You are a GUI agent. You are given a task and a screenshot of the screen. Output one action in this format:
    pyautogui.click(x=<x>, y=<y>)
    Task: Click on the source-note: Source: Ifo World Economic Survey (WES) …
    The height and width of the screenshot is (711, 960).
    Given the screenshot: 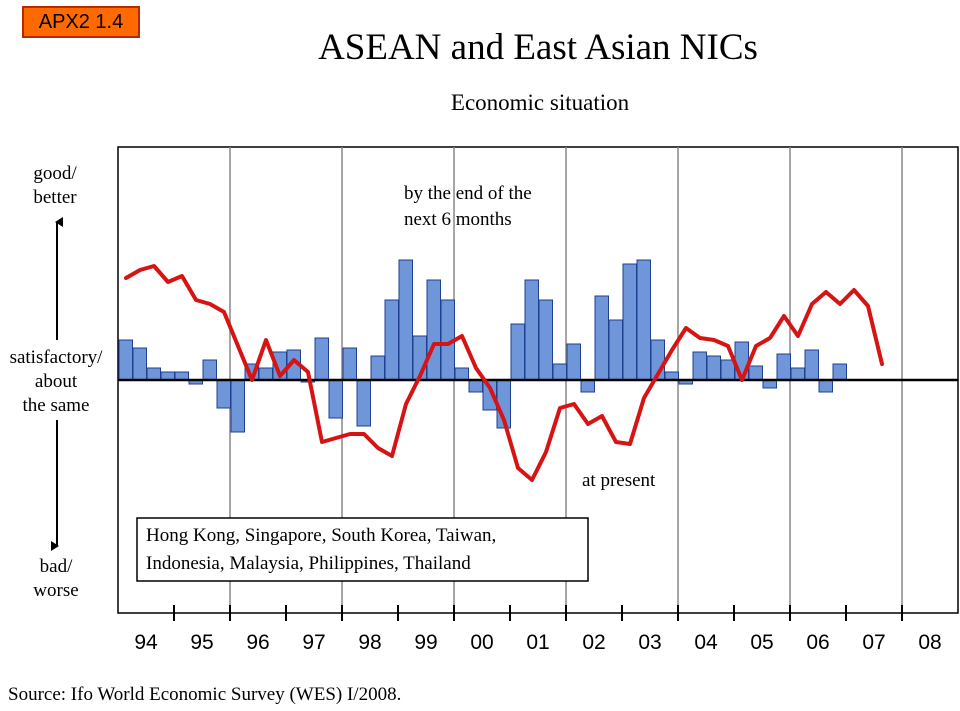 What is the action you would take?
    pyautogui.click(x=205, y=694)
    